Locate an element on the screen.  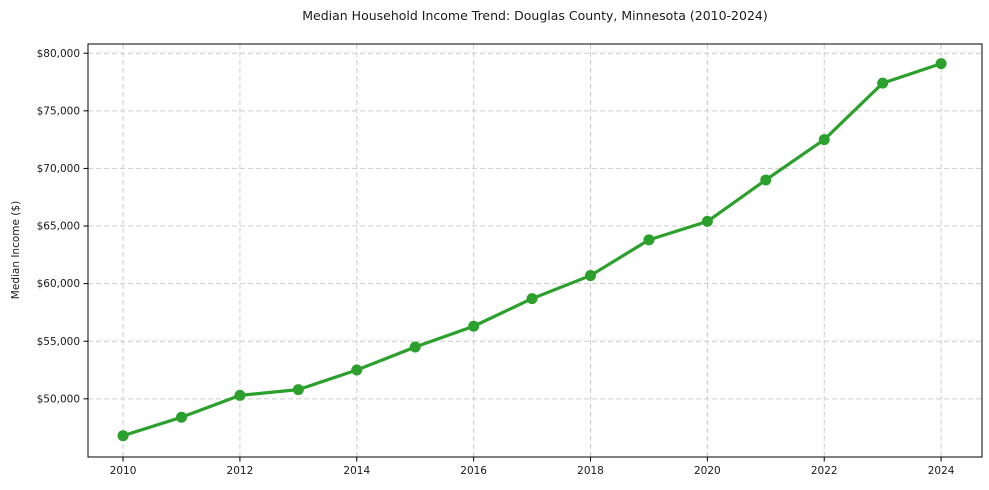
y-tick-label: $80,000 is located at coordinates (58, 54).